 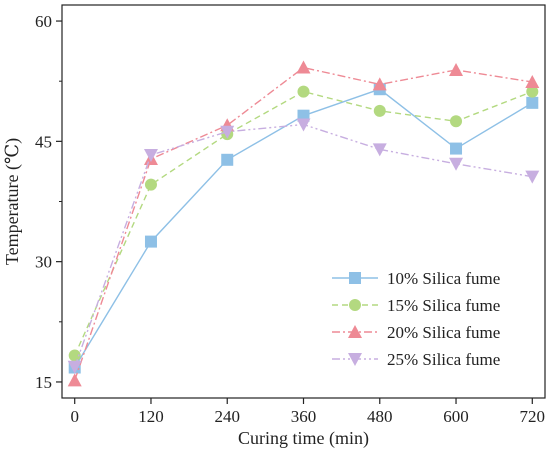 I want to click on y-tick-label: 15, so click(x=43, y=382).